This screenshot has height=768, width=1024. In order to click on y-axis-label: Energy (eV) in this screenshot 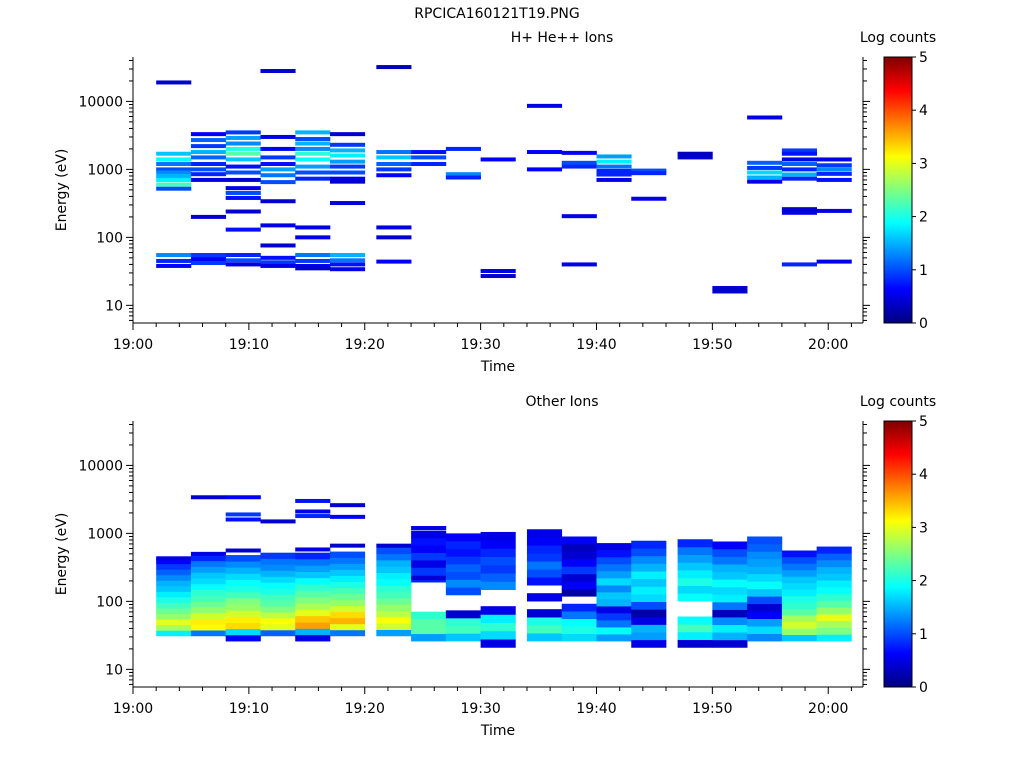, I will do `click(62, 190)`.